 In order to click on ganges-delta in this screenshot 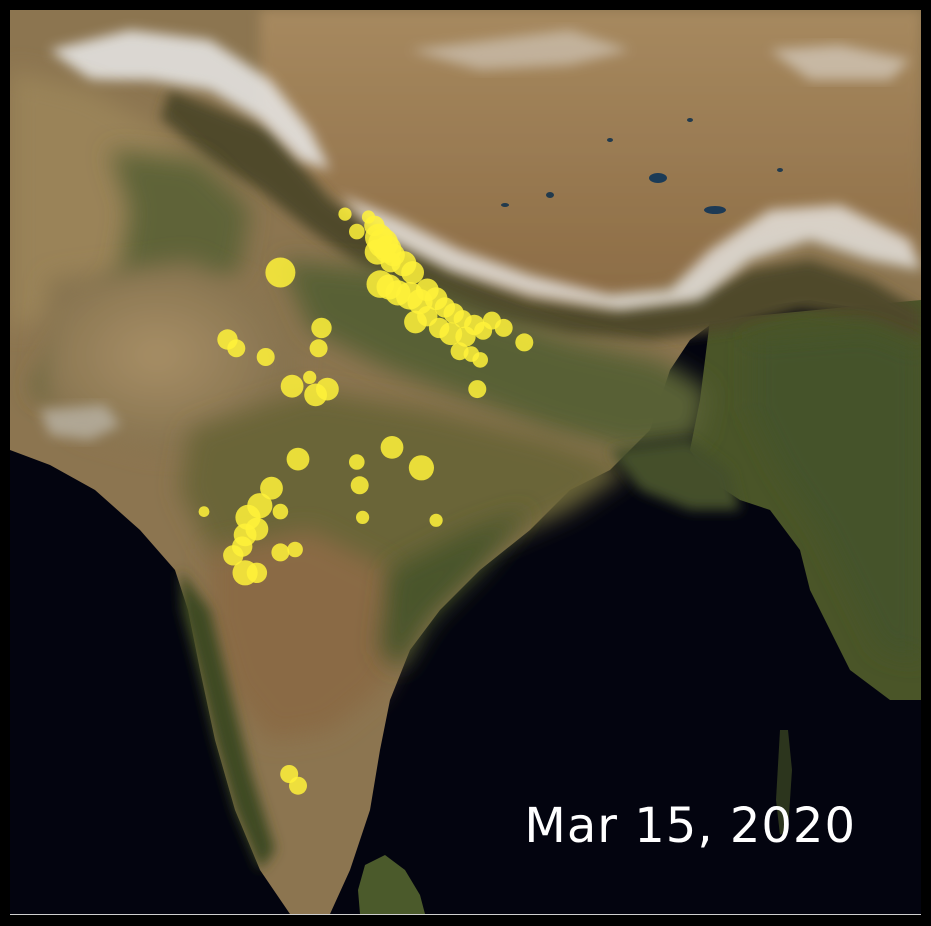, I will do `click(675, 475)`.